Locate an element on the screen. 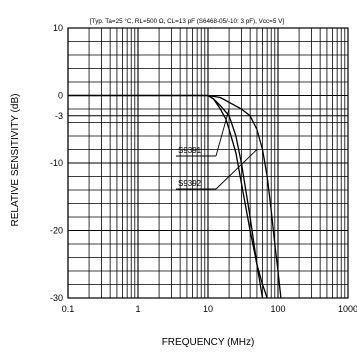  x-tick-labels: 0.1 1 10 100 1000 is located at coordinates (209, 309).